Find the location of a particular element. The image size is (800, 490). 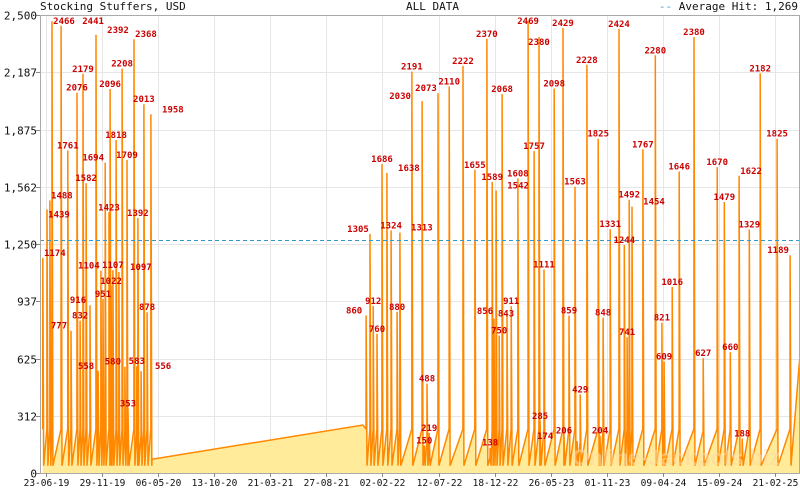

data-label: 1305 is located at coordinates (358, 230).